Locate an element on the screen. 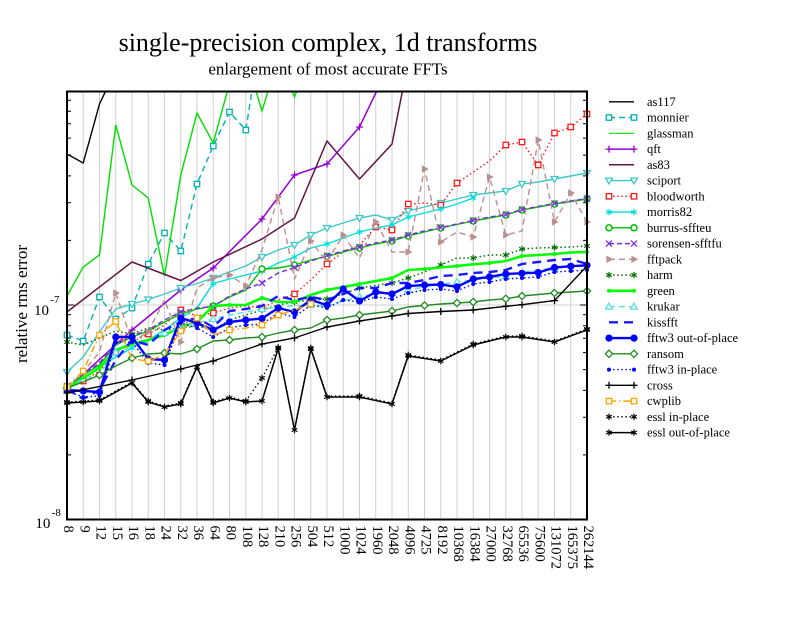  svg-text: qft is located at coordinates (654, 149).